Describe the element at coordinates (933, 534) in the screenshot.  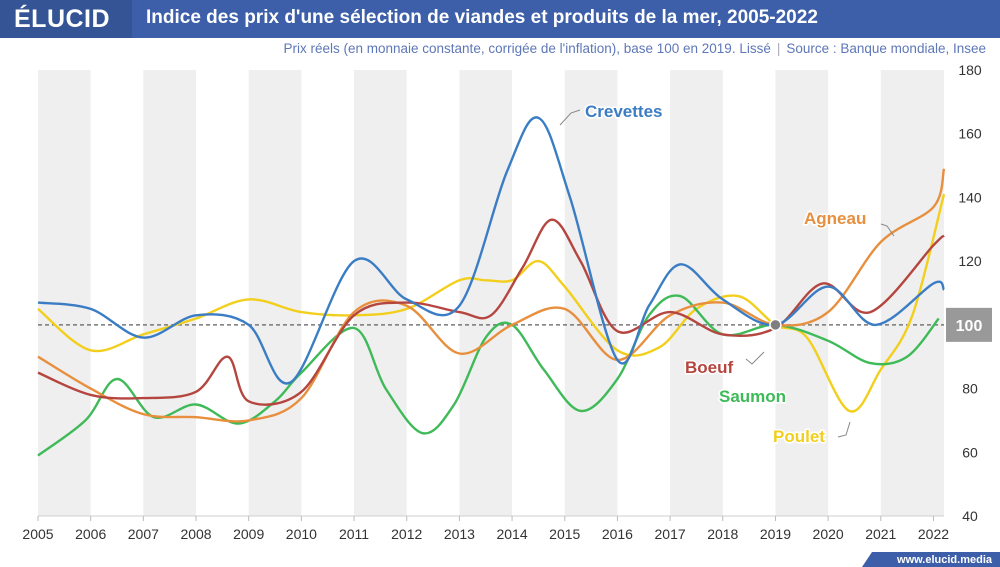
I see `x-tick-label: 2022` at that location.